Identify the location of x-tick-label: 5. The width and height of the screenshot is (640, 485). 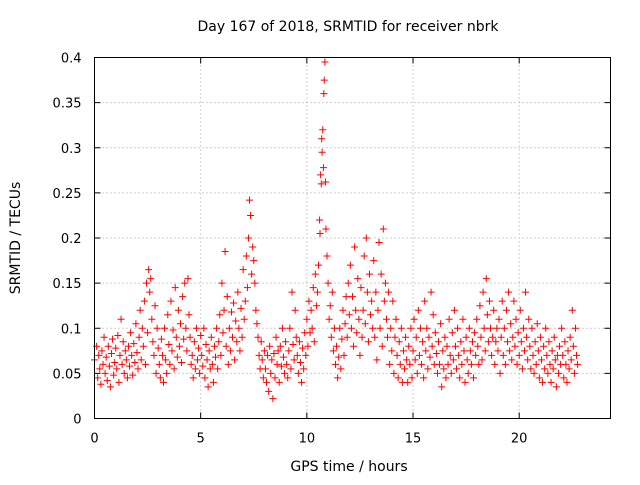
(201, 439).